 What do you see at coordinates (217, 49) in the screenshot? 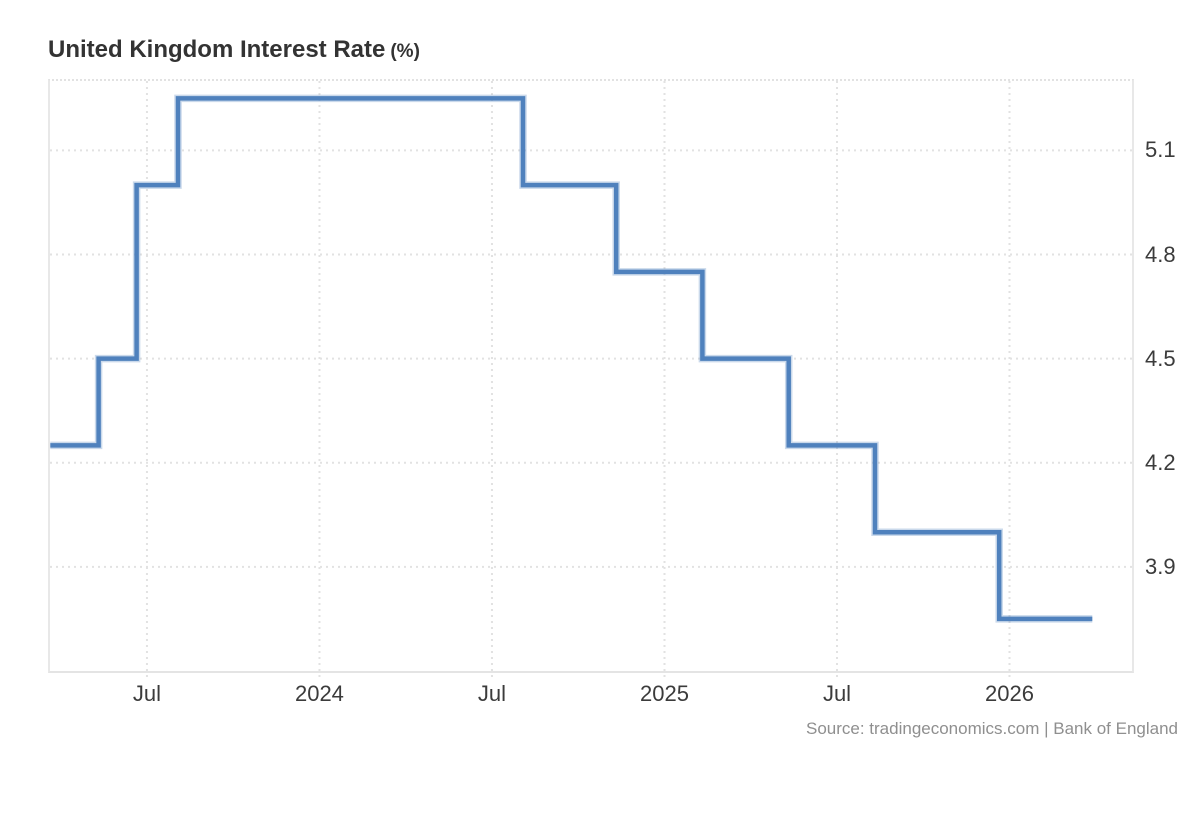
I see `chart-title-text: United Kingdom Interest Rate` at bounding box center [217, 49].